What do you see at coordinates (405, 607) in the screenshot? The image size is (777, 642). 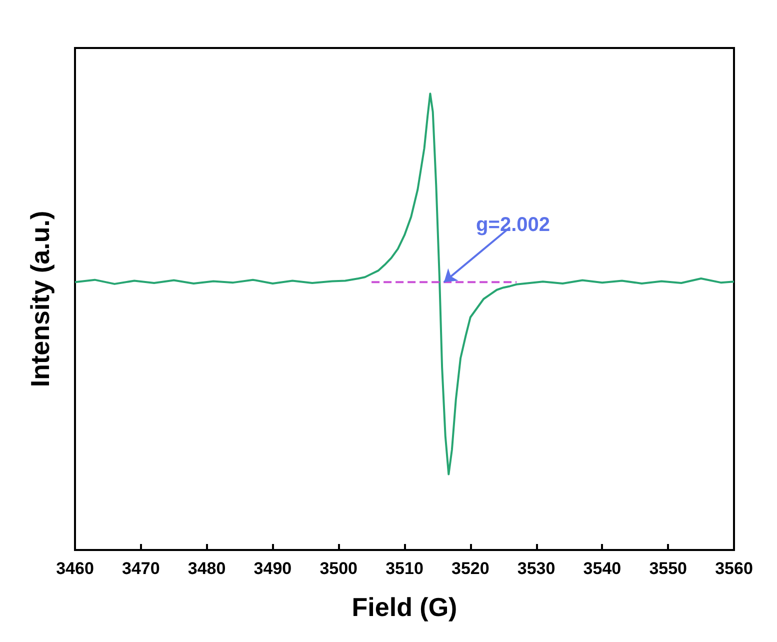 I see `x-axis-title: Field (G)` at bounding box center [405, 607].